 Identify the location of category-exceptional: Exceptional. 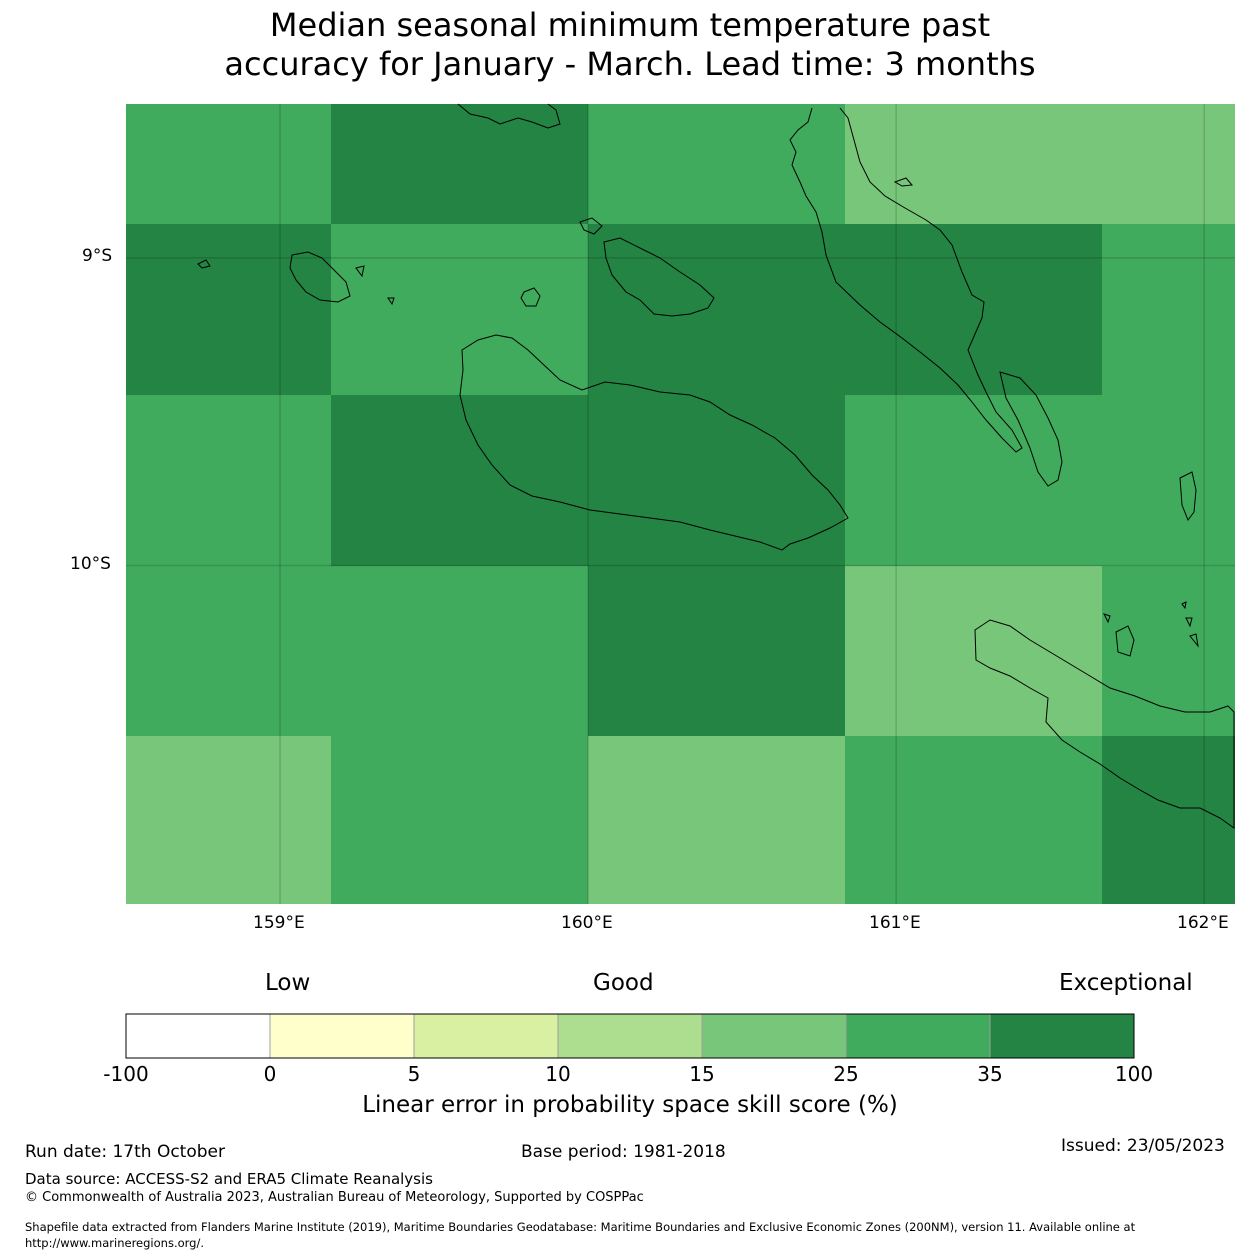
(1126, 983).